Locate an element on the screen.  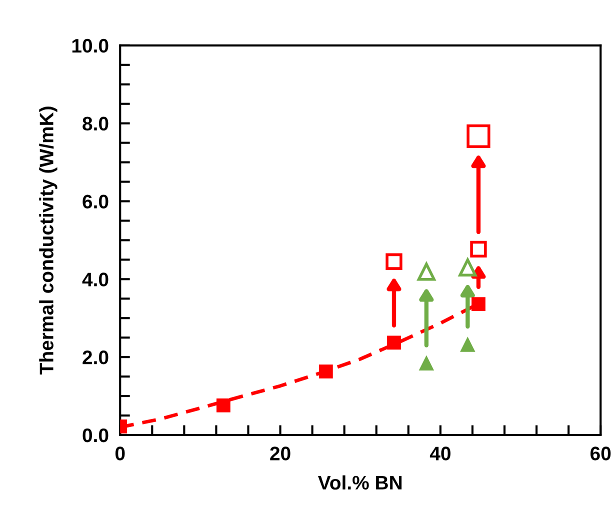
y-tick-label: 2.0 is located at coordinates (95, 357).